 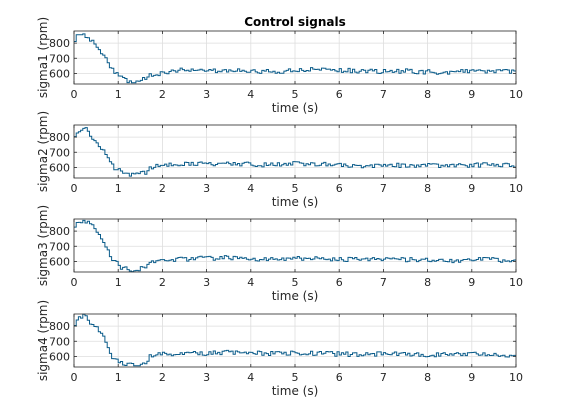 I want to click on y-axis-label: sigma2 (rpm), so click(x=43, y=151).